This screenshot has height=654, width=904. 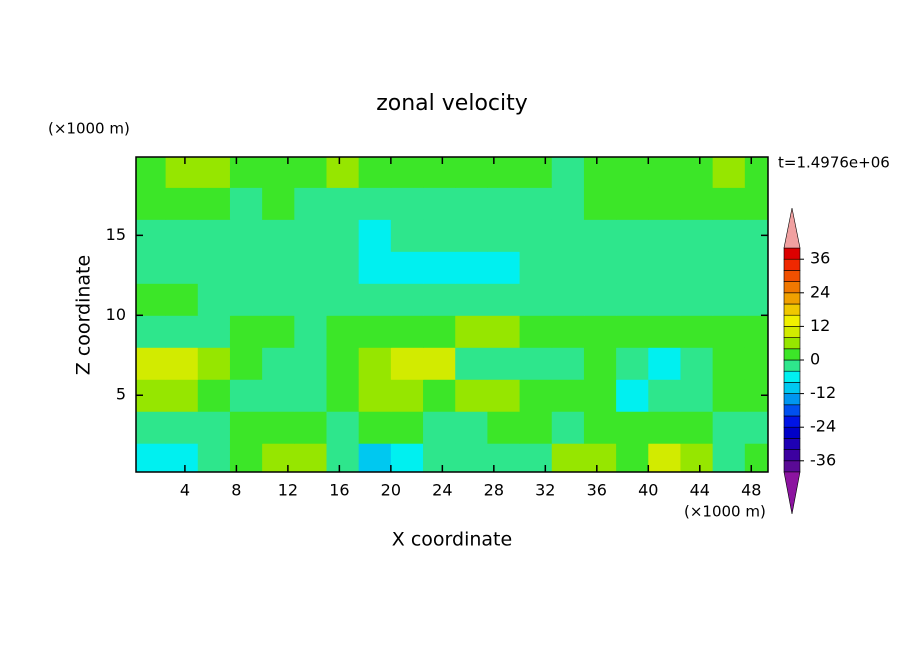 I want to click on colorbar-tick-label: -12, so click(x=823, y=392).